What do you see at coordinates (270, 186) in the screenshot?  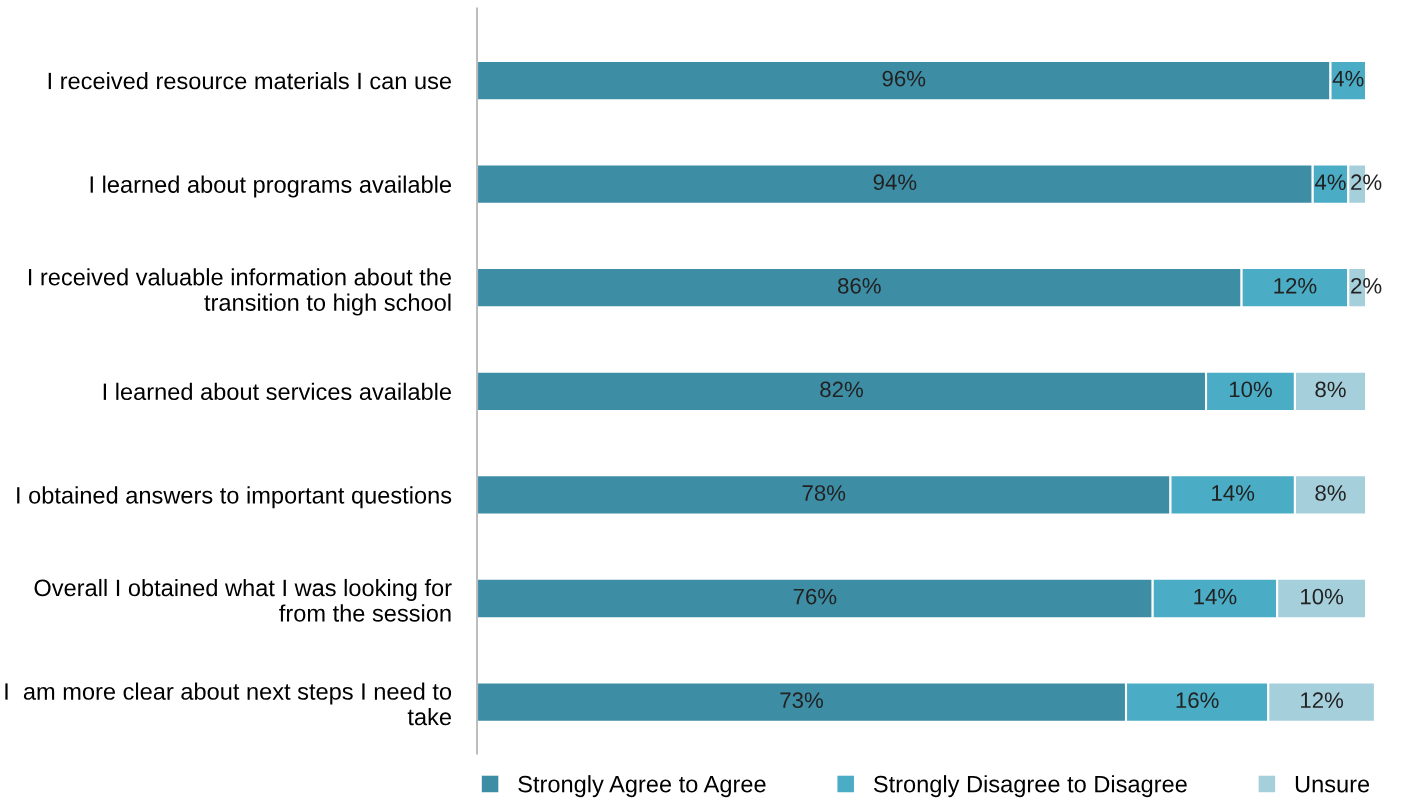 I see `y-tick-label: I learned about programs available` at bounding box center [270, 186].